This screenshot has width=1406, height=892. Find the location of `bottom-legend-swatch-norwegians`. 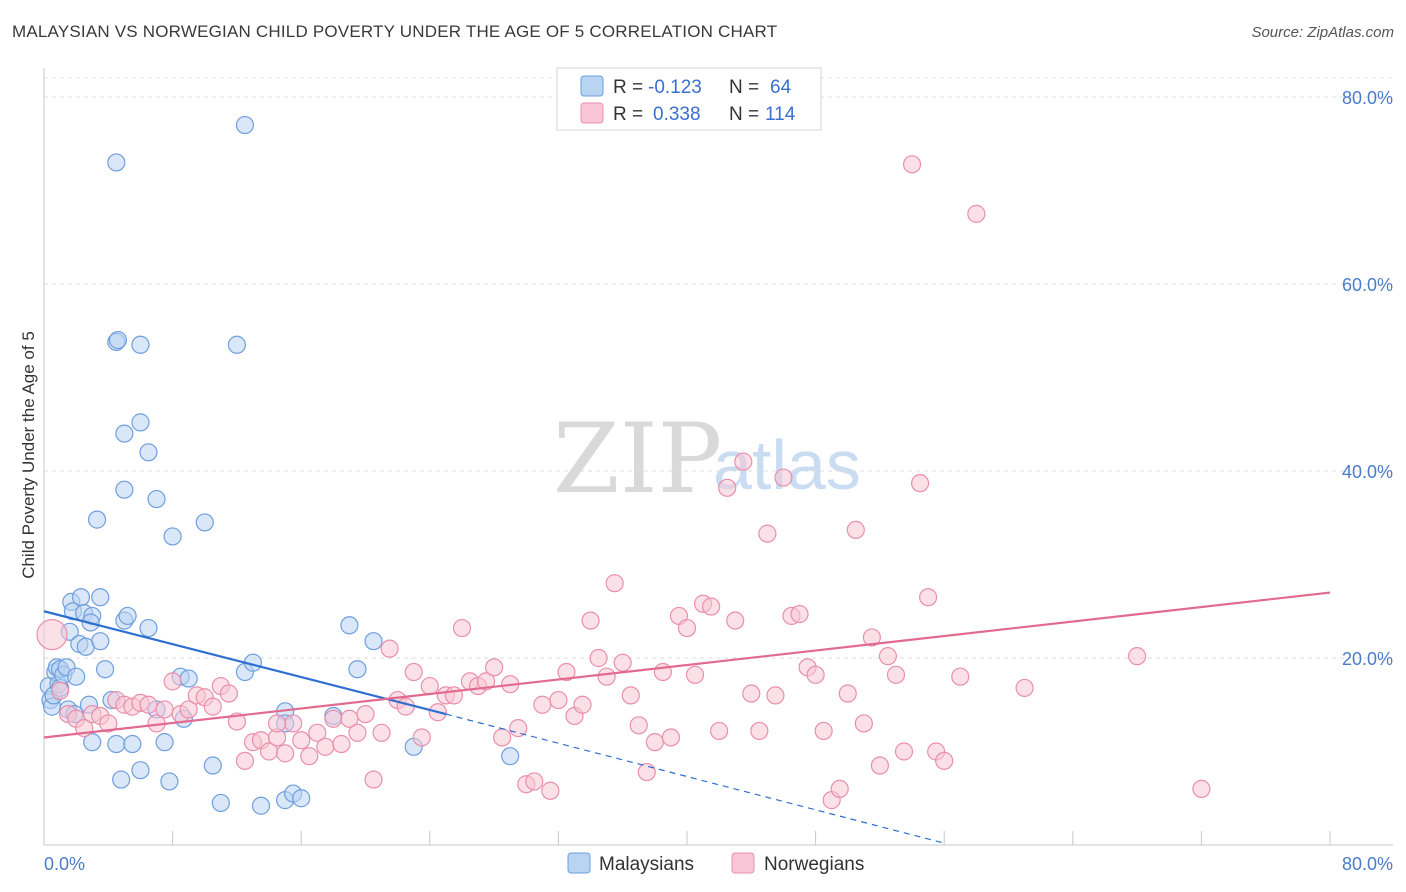

bottom-legend-swatch-norwegians is located at coordinates (743, 863).